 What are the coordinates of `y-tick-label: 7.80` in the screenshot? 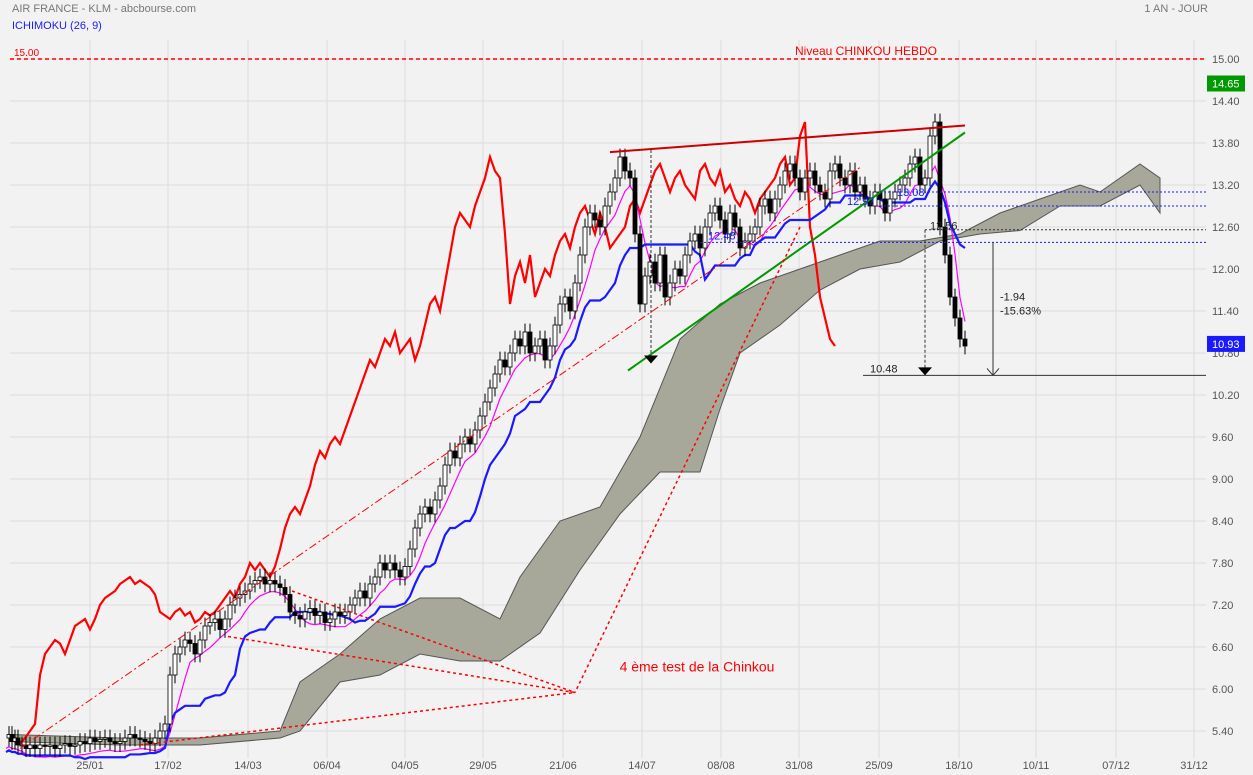 It's located at (1222, 564).